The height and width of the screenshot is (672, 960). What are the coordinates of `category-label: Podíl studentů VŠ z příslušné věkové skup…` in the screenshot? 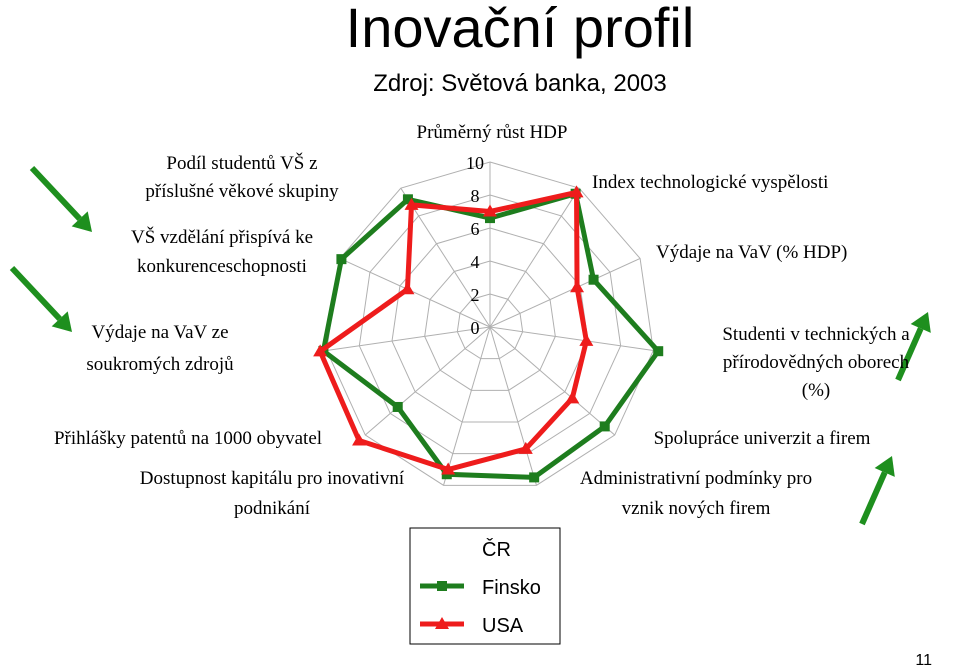 It's located at (242, 177).